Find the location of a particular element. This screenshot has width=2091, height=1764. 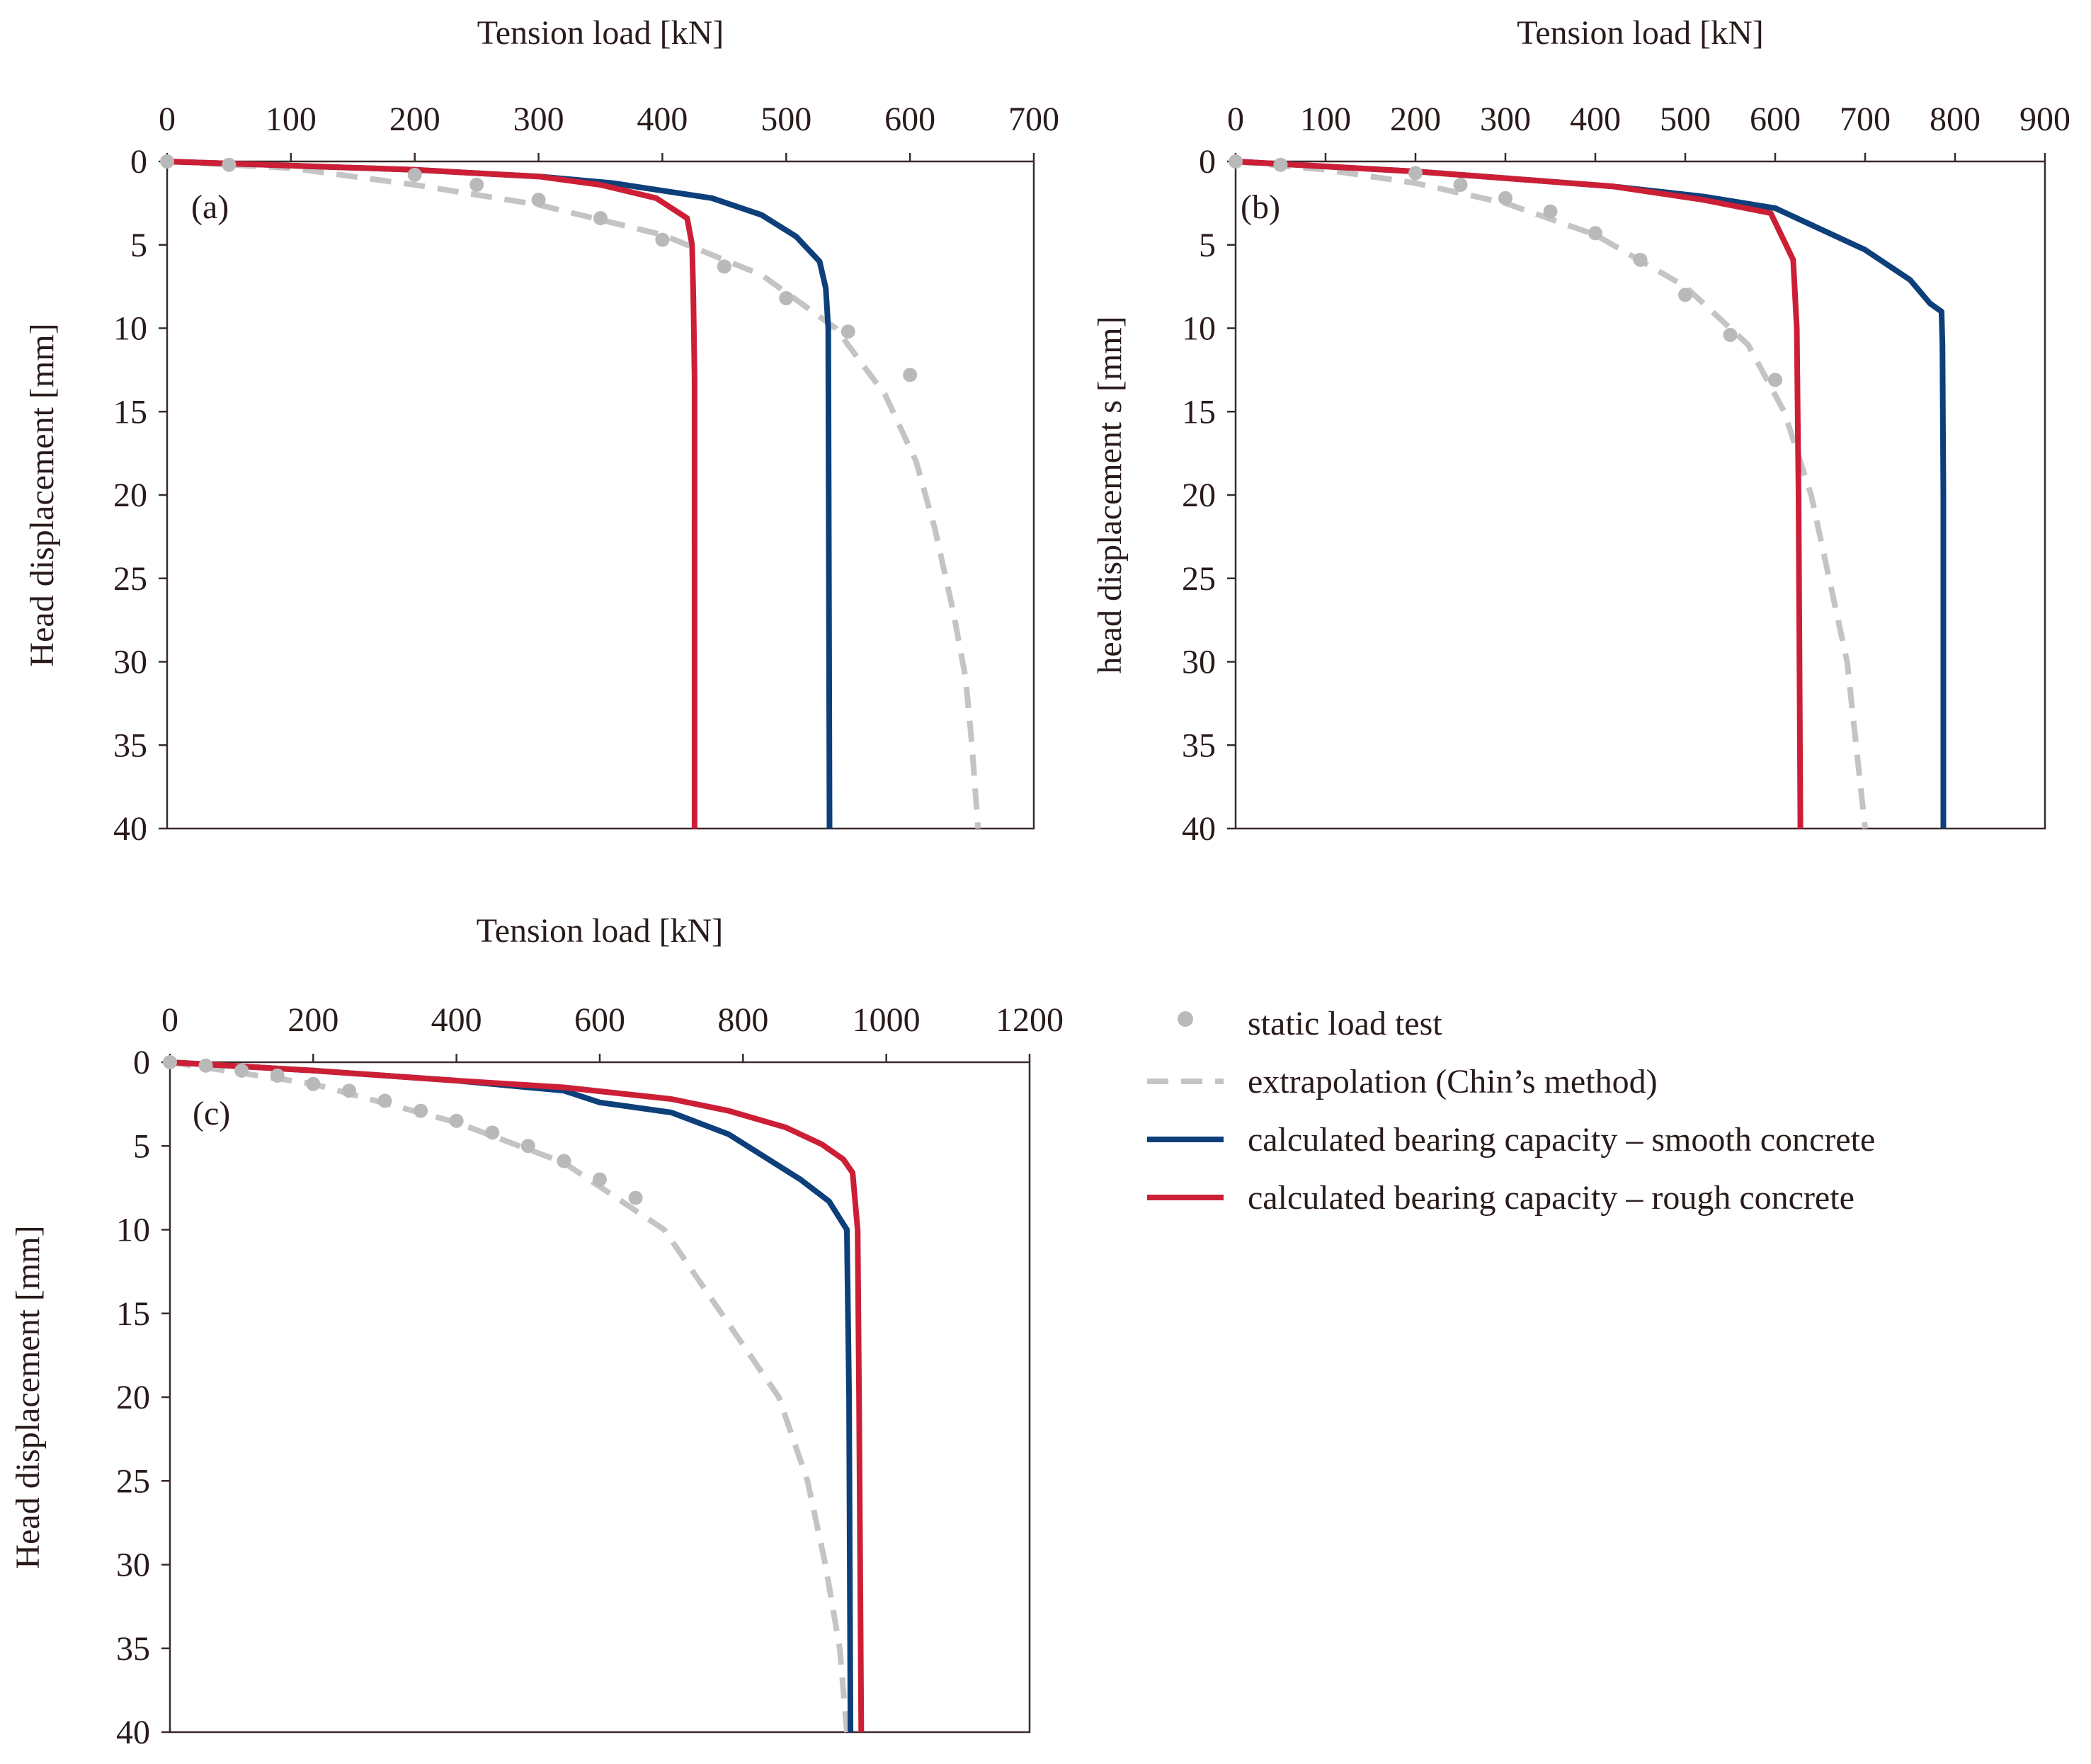

legend-item-extrapolation: extrapolation (Chin’s method) is located at coordinates (1402, 1081).